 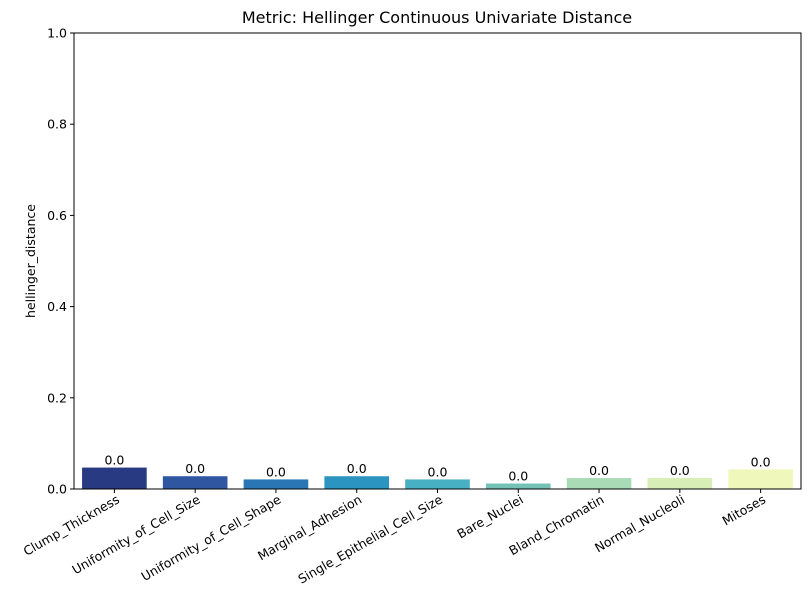 What do you see at coordinates (639, 524) in the screenshot?
I see `x-tick-label: Normal_Nucleoli` at bounding box center [639, 524].